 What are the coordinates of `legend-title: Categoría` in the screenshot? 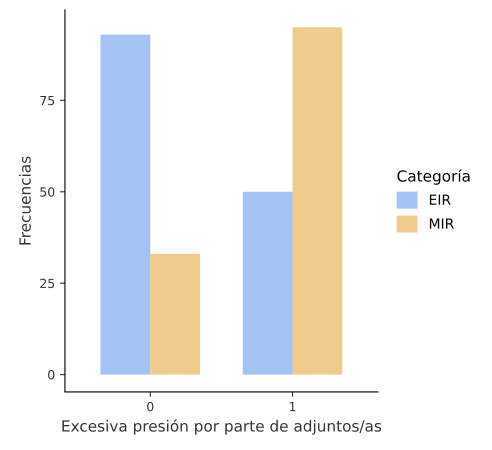 It's located at (433, 177).